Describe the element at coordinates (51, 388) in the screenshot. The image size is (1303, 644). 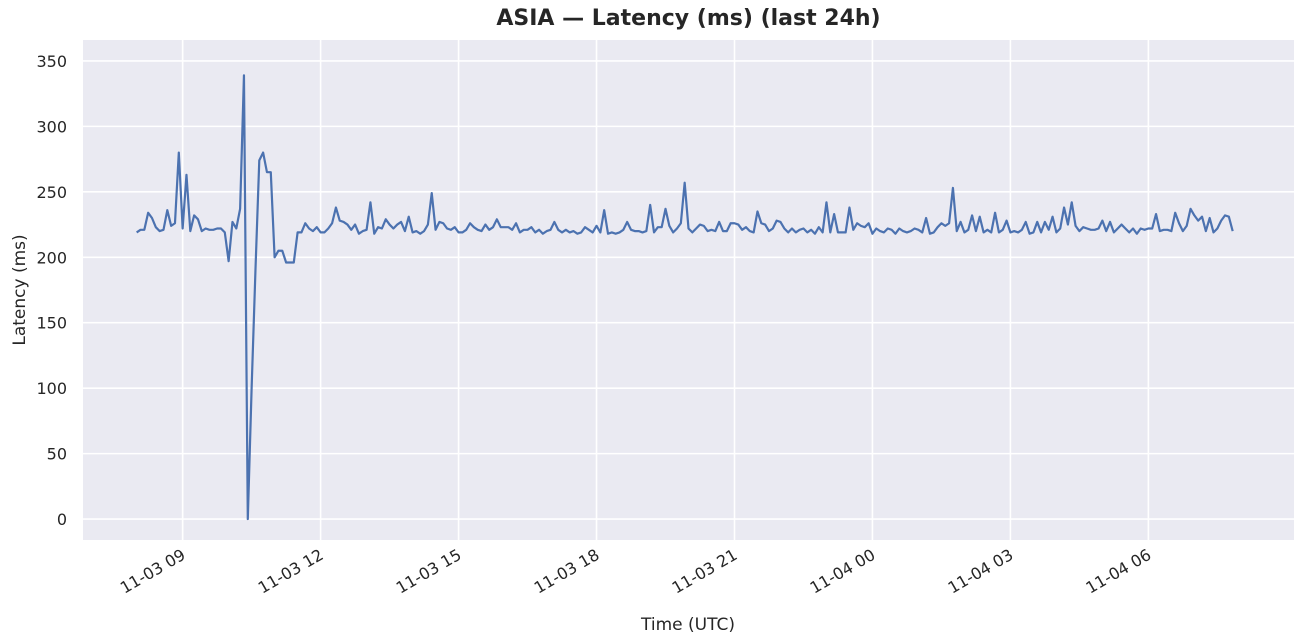
I see `y-tick-label: 100` at that location.